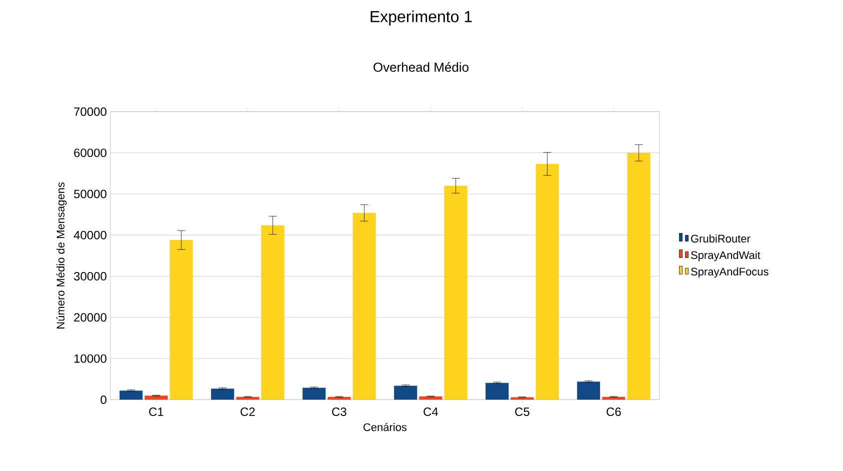 This screenshot has width=843, height=471. Describe the element at coordinates (385, 427) in the screenshot. I see `x-axis-title: Cenários` at that location.